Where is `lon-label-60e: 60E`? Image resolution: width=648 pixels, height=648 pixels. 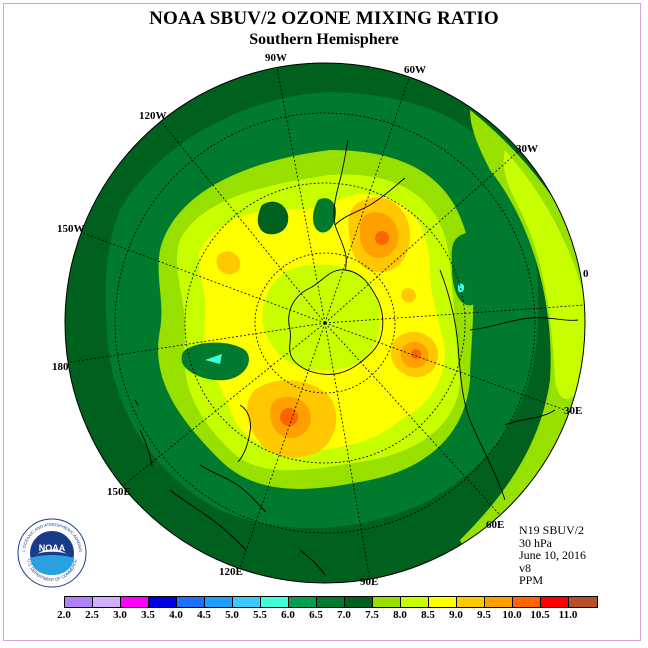 lon-label-60e: 60E is located at coordinates (495, 525).